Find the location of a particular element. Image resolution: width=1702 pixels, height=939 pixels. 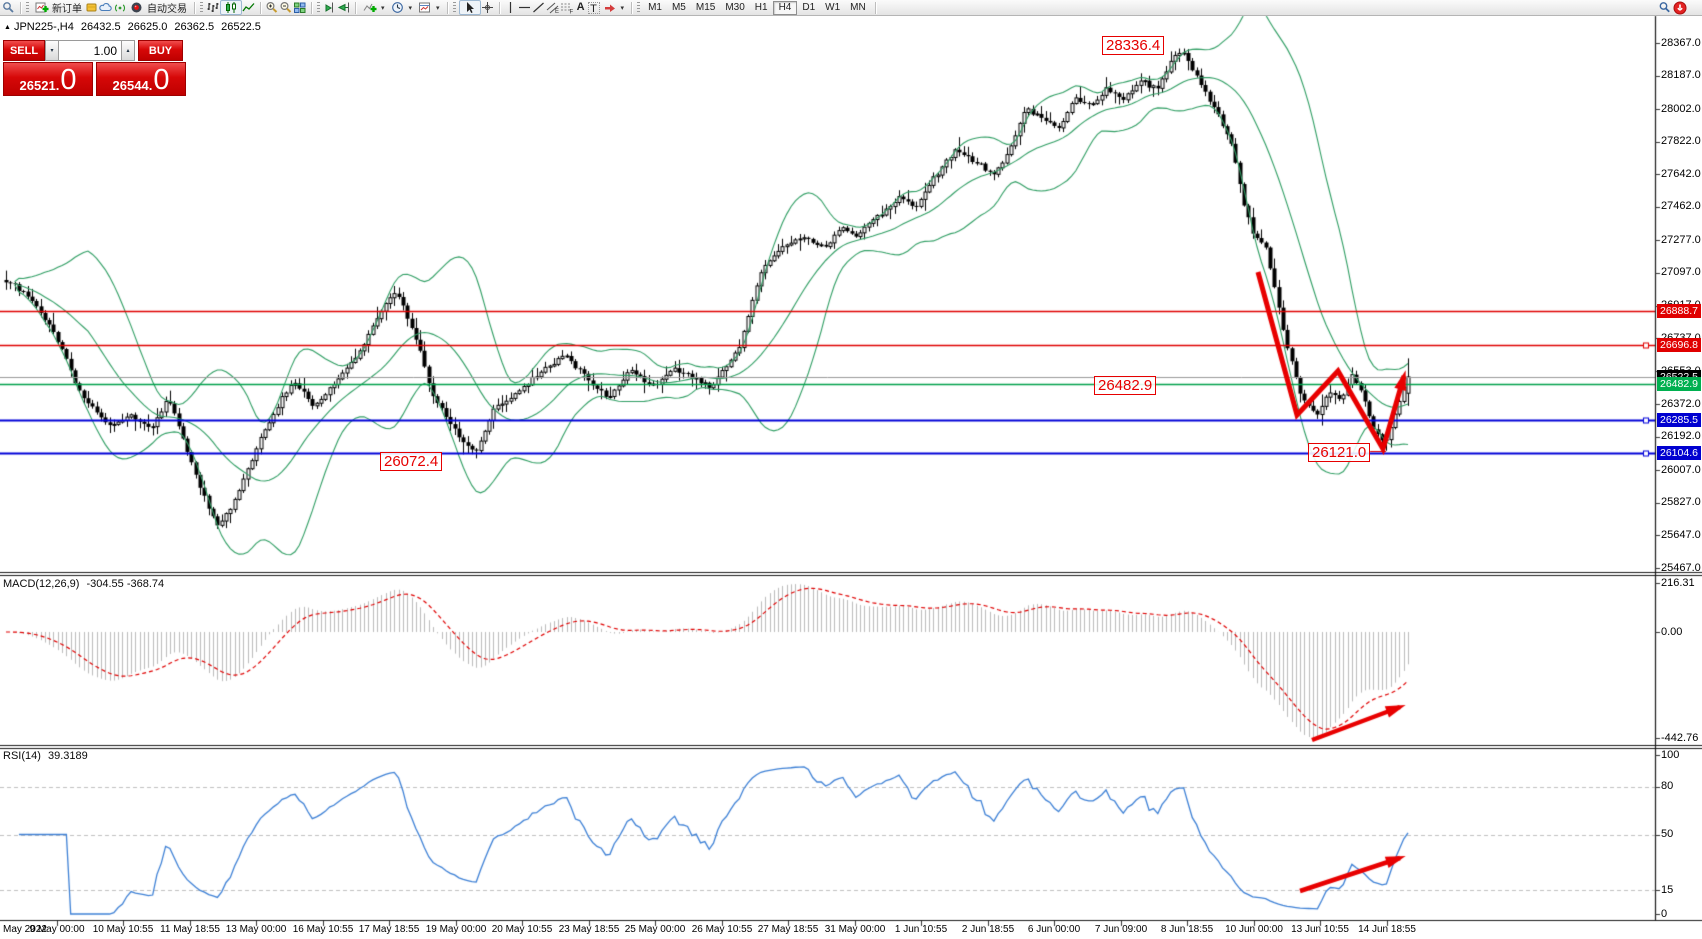

auto-trading-label: 自动交易 is located at coordinates (167, 9).